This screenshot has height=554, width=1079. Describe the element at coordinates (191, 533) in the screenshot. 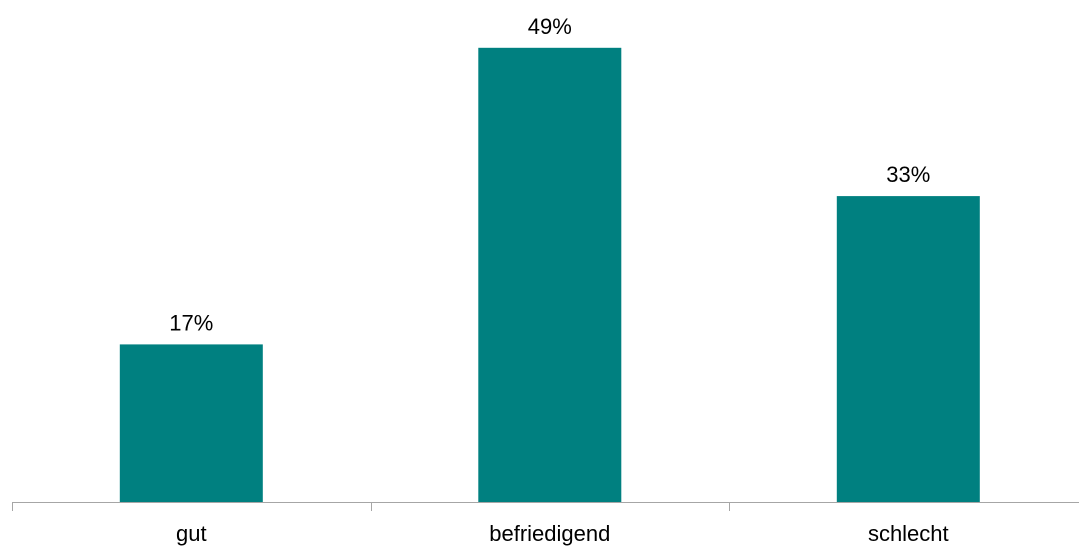

I see `x-tick-label-gut: gut` at that location.